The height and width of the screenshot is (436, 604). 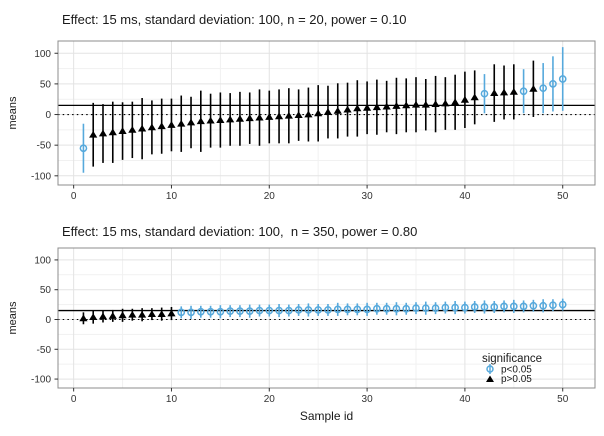 I want to click on legend-title: significance, so click(x=512, y=359).